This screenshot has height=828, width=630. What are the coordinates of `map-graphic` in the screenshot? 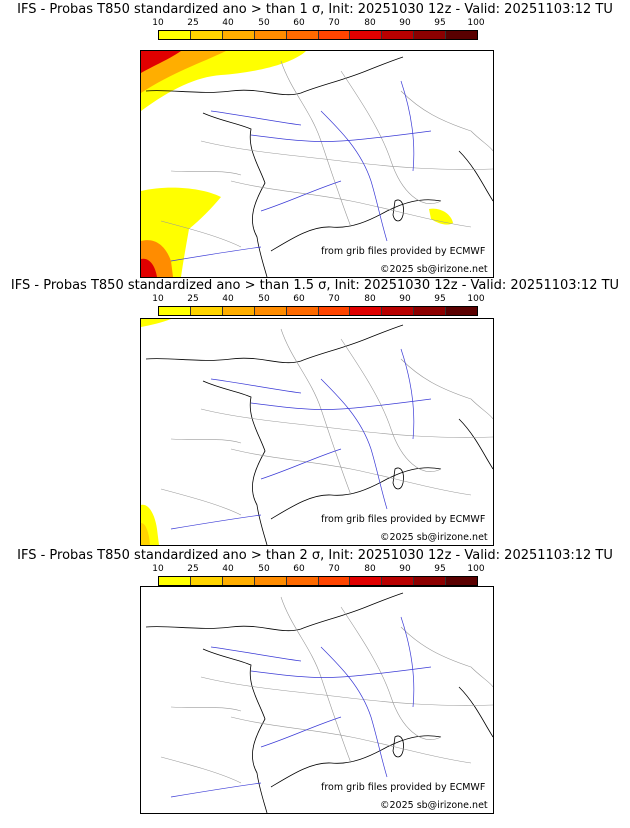 It's located at (319, 702).